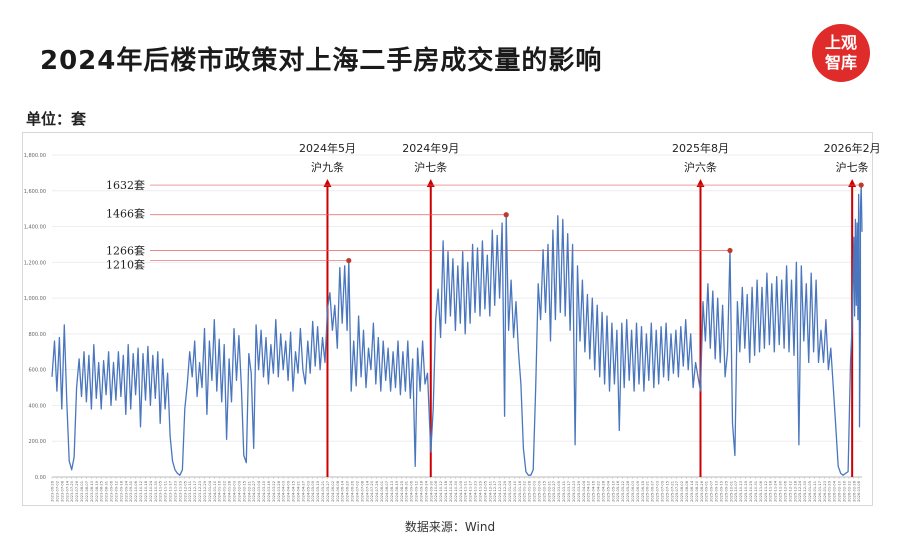 This screenshot has width=900, height=550. I want to click on x-tick-label: 2024-02-09, so click(239, 491).